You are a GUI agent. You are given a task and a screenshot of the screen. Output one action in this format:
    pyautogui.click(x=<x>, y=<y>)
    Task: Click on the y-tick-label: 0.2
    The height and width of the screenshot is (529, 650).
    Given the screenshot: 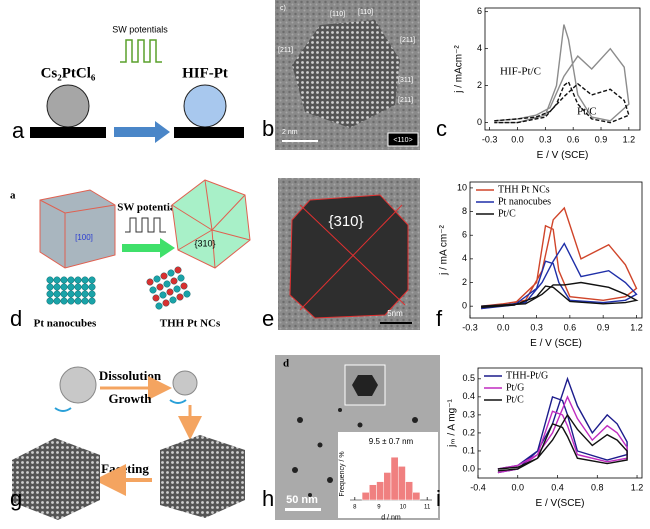 What is the action you would take?
    pyautogui.click(x=468, y=432)
    